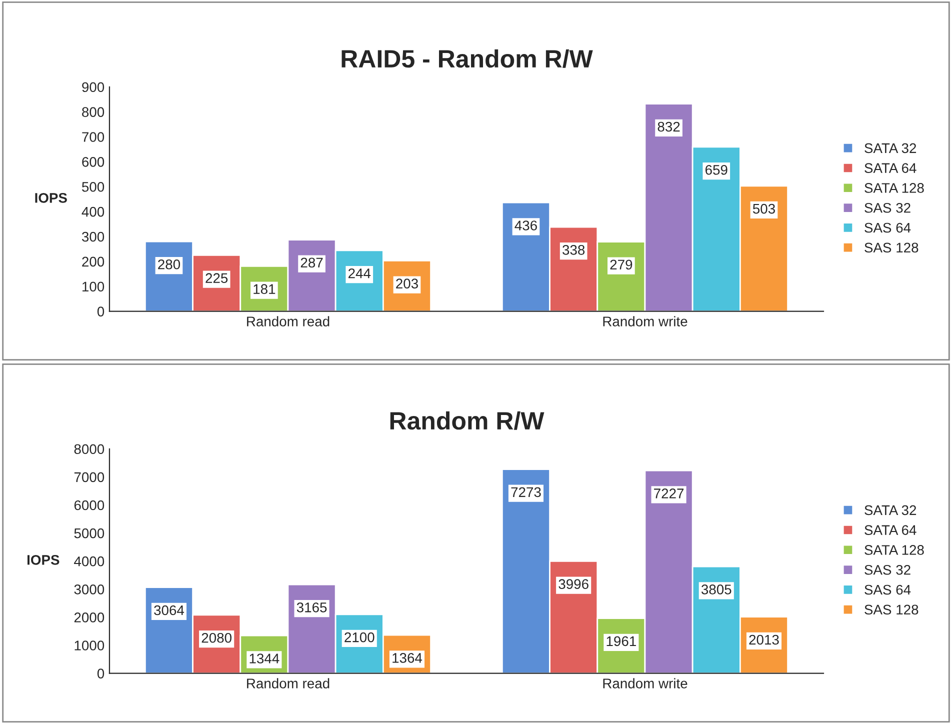  What do you see at coordinates (93, 87) in the screenshot?
I see `y-tick-label: 900` at bounding box center [93, 87].